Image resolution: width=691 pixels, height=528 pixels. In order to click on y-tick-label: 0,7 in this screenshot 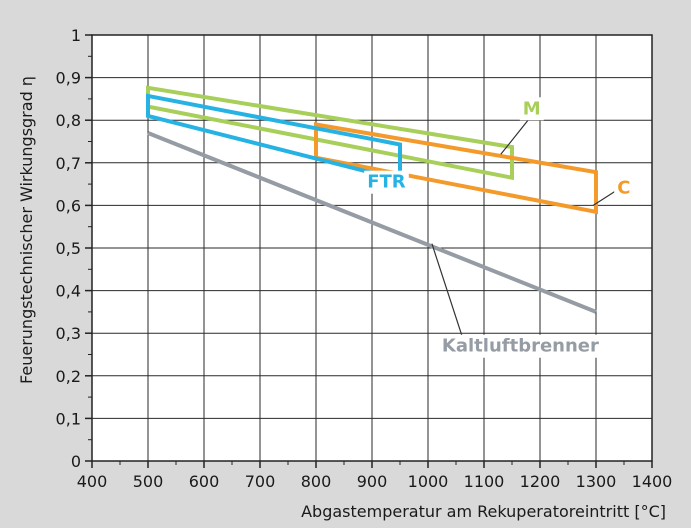, I will do `click(68, 163)`.